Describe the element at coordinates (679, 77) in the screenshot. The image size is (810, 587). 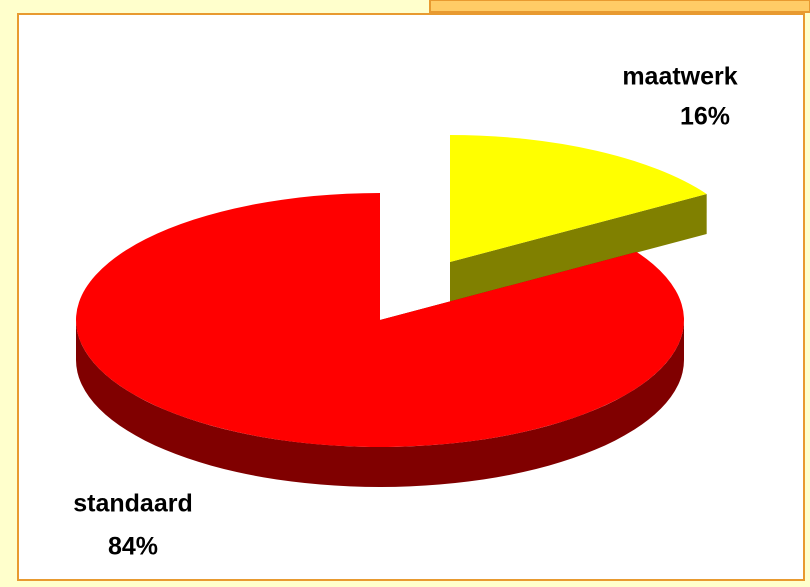
I see `slice-label: maatwerk` at that location.